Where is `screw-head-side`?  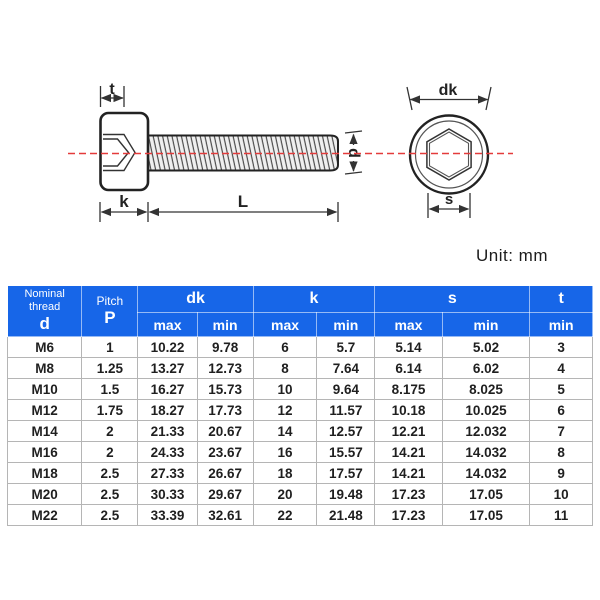
screw-head-side is located at coordinates (124, 151).